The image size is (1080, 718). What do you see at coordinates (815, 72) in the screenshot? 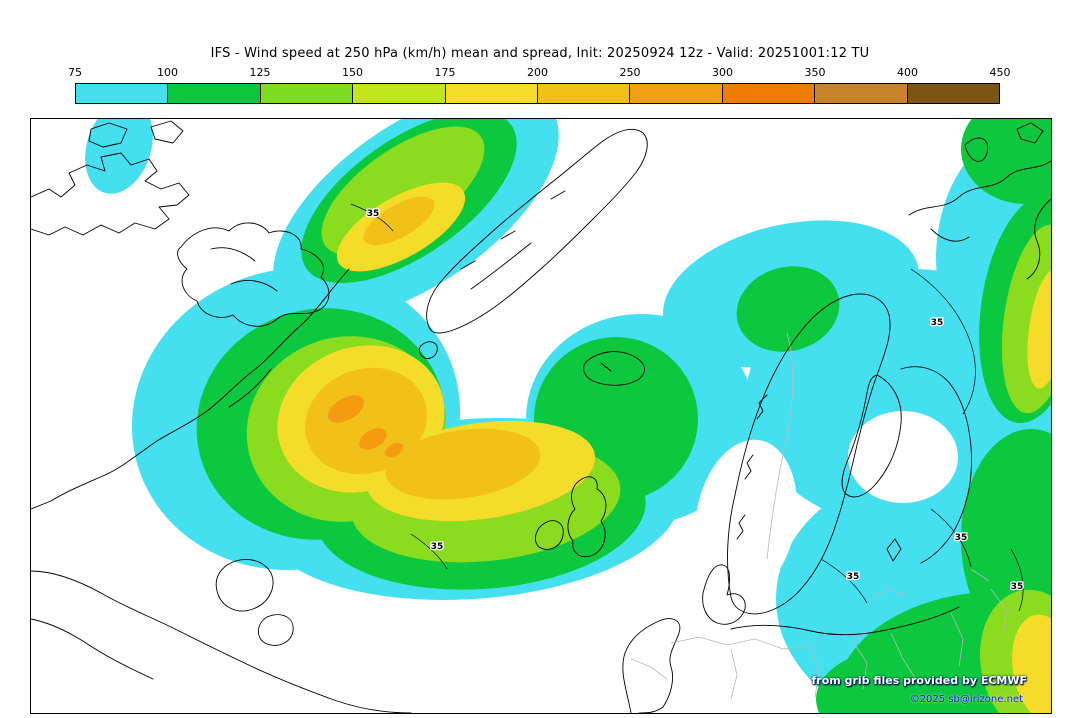
I see `colorbar-tick: 350` at bounding box center [815, 72].